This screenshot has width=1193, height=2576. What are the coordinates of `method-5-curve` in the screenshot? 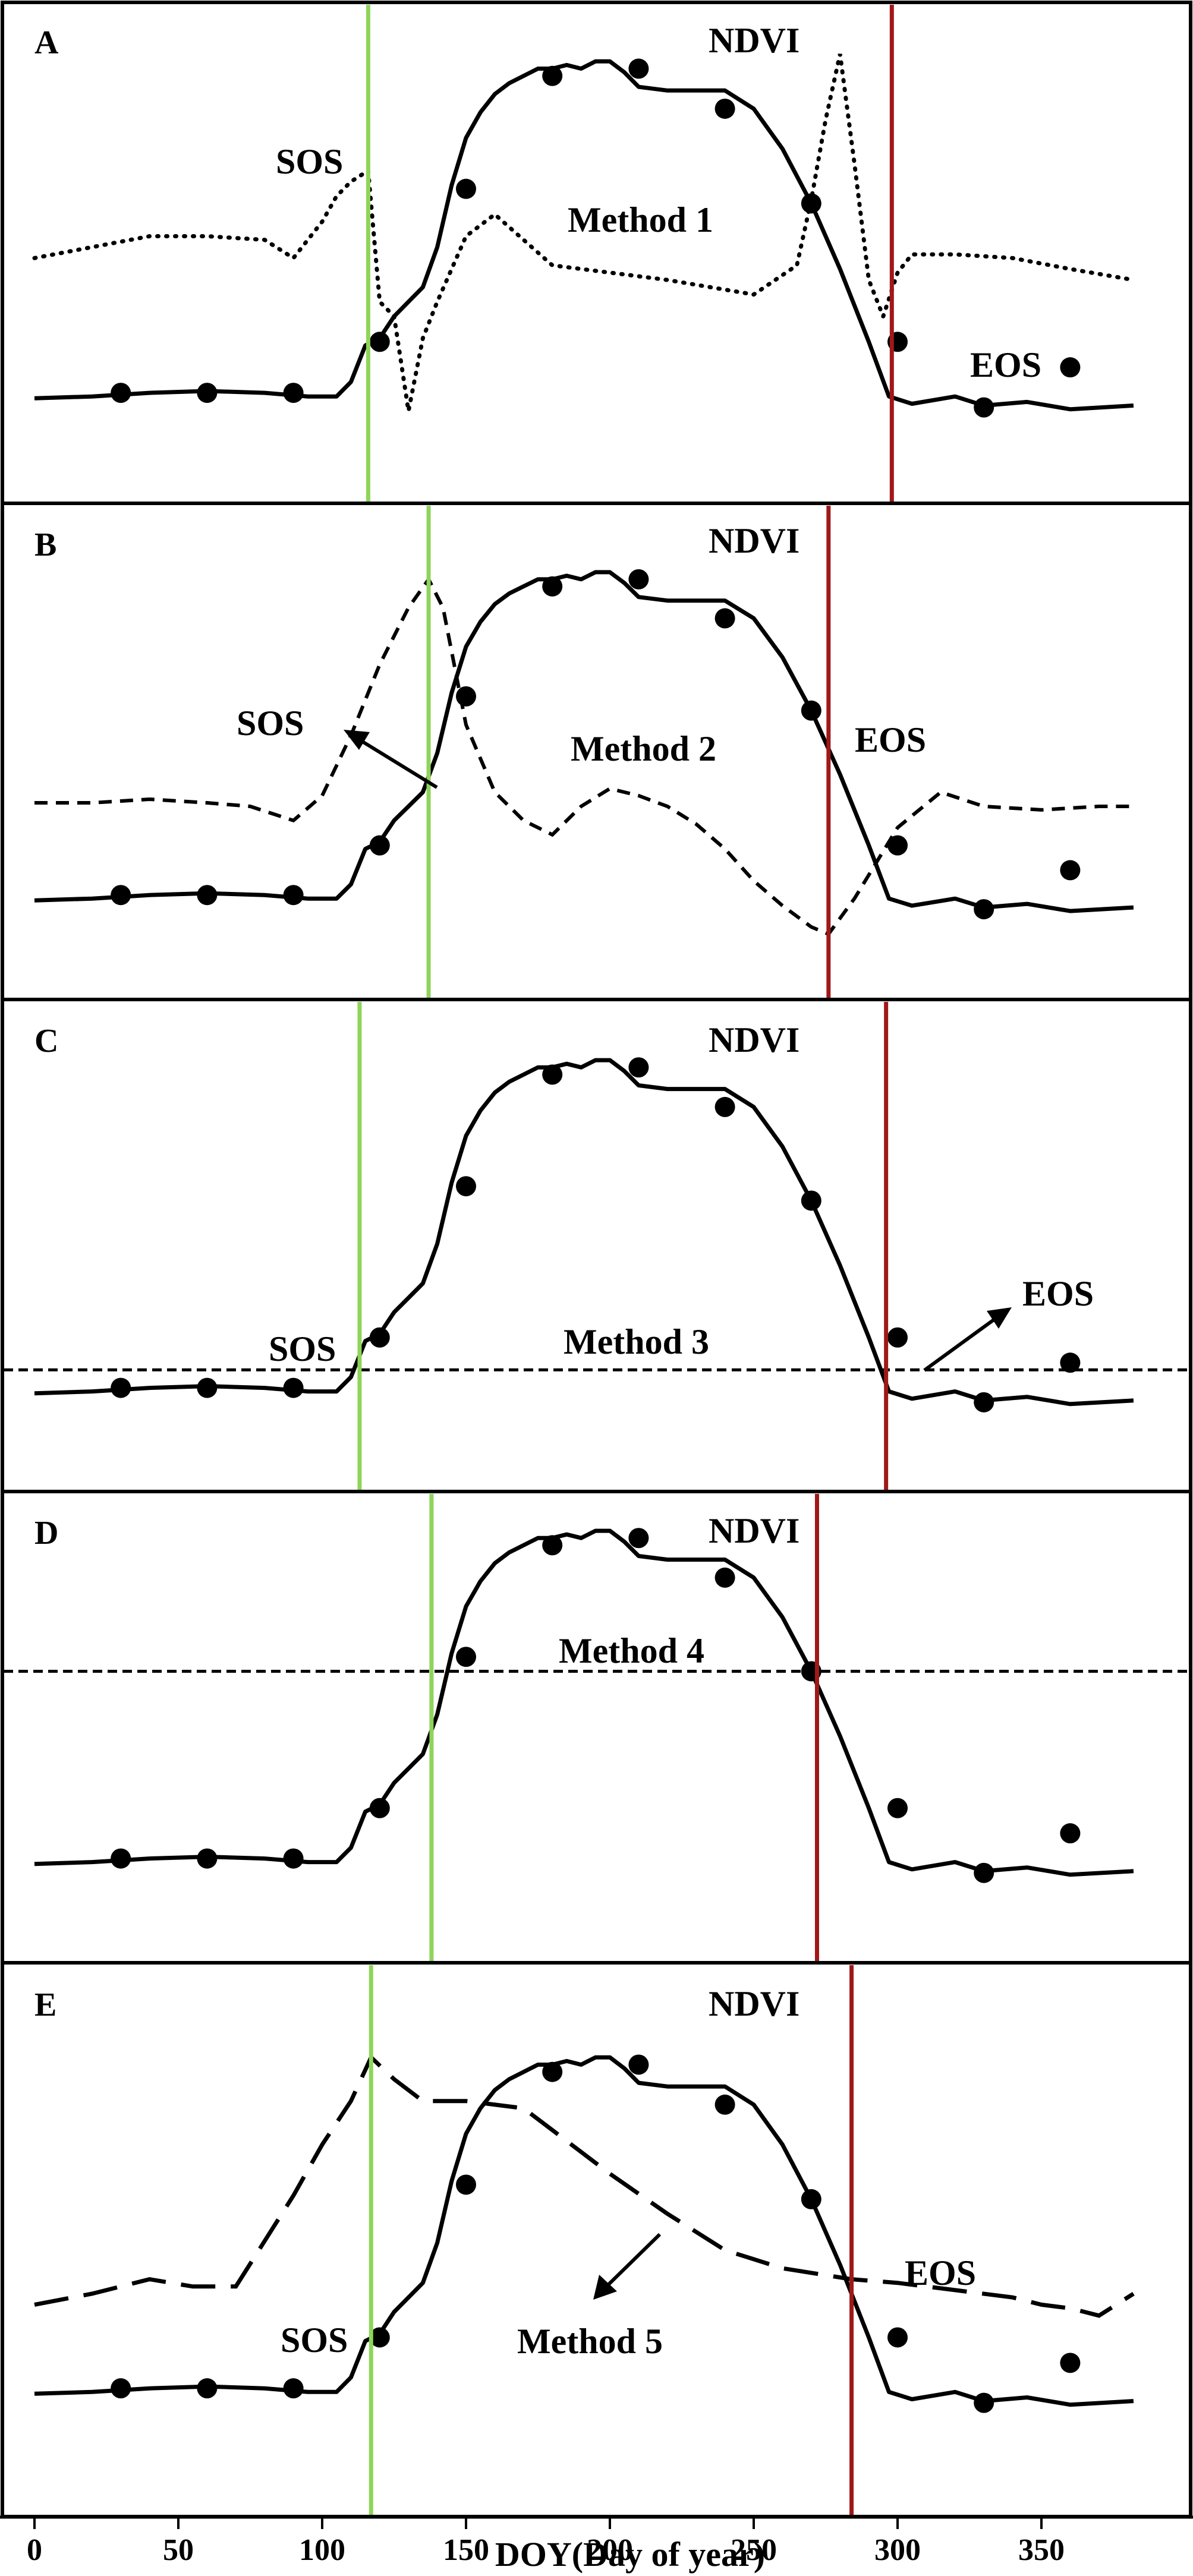 It's located at (584, 2186).